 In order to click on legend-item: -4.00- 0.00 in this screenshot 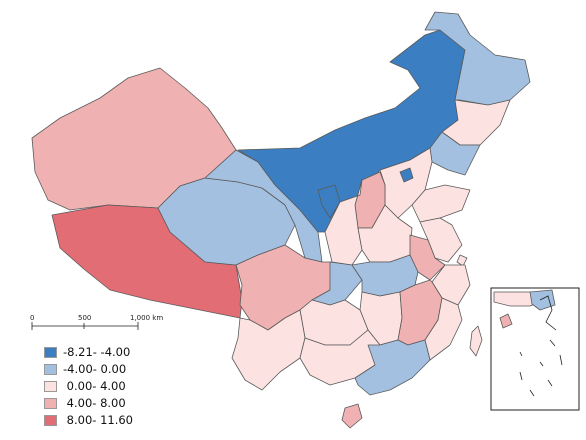, I will do `click(88, 369)`.